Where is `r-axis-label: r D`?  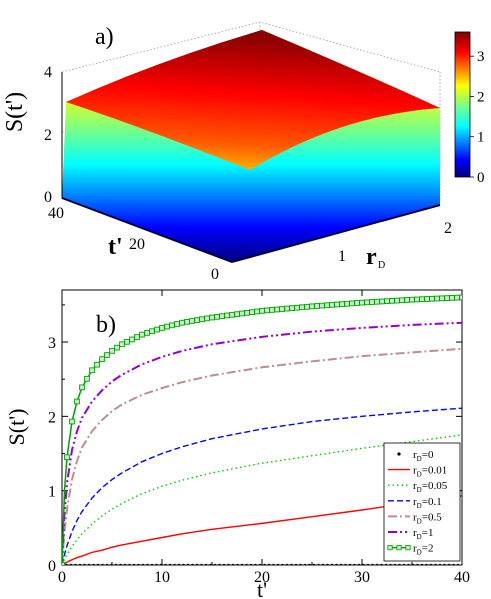
r-axis-label: r D is located at coordinates (375, 257).